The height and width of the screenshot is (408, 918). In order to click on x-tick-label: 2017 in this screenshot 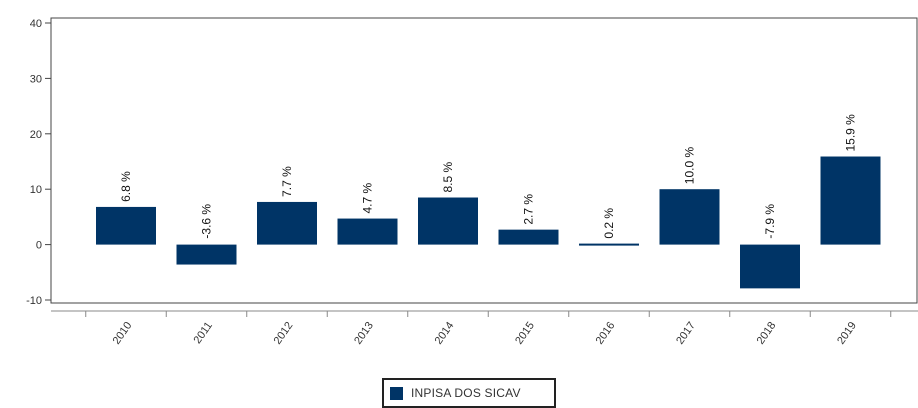, I will do `click(686, 333)`.